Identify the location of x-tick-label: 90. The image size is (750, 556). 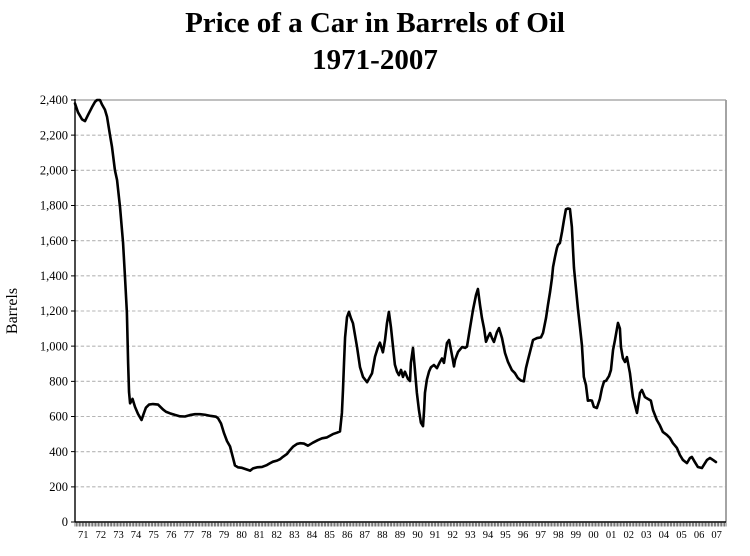
(417, 535).